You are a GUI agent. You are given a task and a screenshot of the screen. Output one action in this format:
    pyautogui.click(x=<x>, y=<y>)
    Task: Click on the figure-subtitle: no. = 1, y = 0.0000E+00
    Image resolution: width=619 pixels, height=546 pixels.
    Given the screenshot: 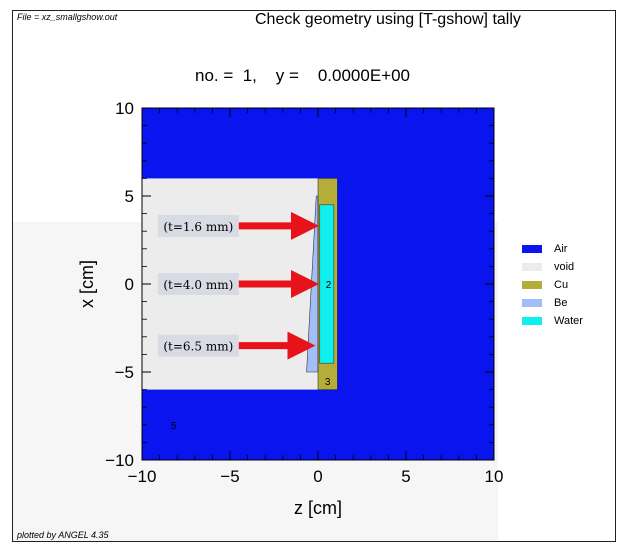 What is the action you would take?
    pyautogui.click(x=303, y=75)
    